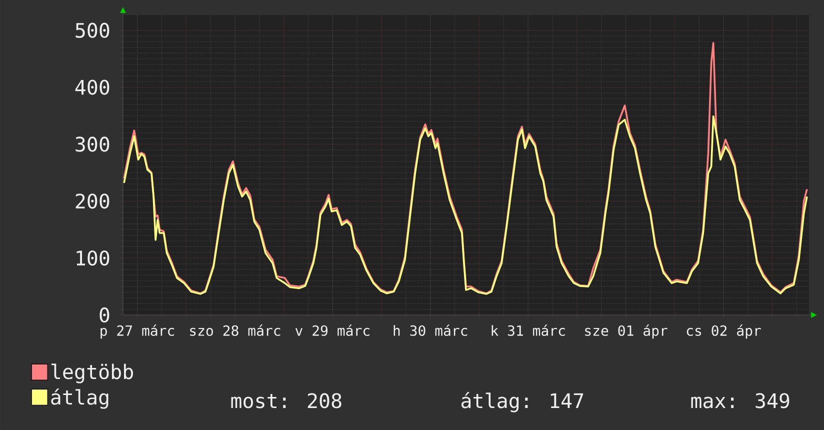 This screenshot has width=824, height=430. Describe the element at coordinates (93, 144) in the screenshot. I see `y-tick-label: 300` at that location.